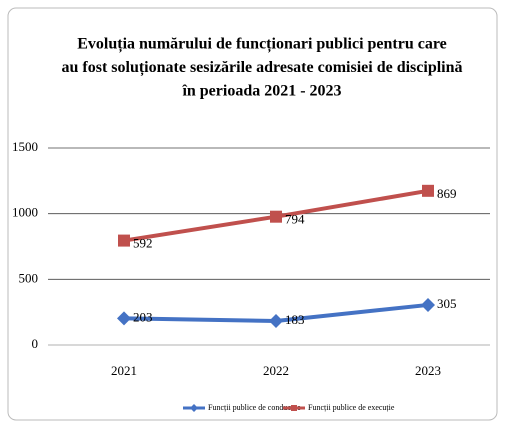 This screenshot has width=505, height=425. I want to click on data-label: 794, so click(295, 219).